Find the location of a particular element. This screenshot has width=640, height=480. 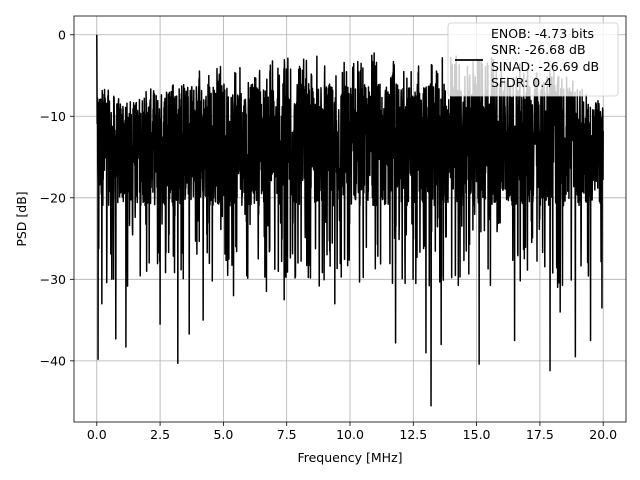

legend-enob: ENOB: -4.73 bits is located at coordinates (542, 33).